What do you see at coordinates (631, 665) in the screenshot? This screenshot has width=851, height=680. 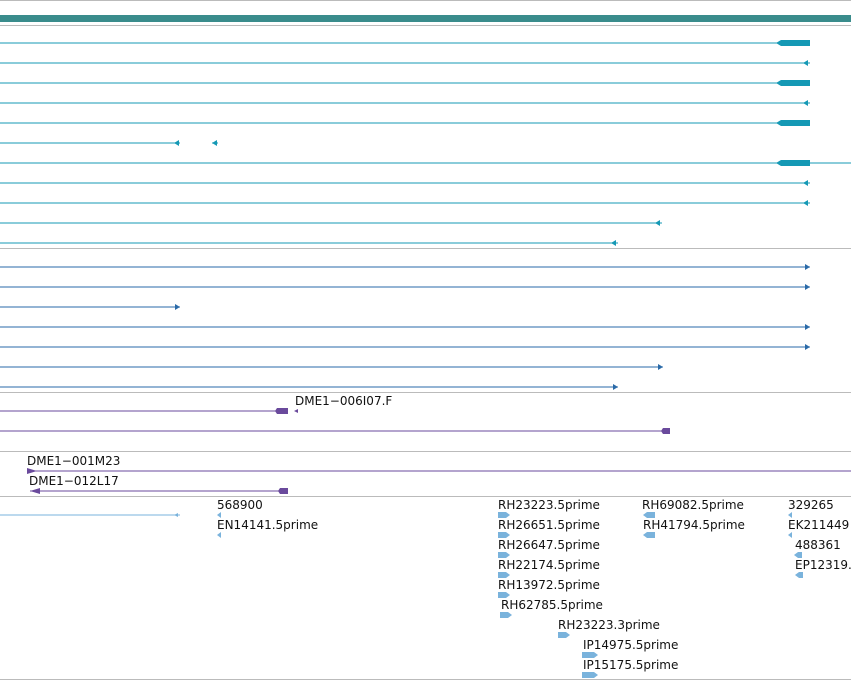 I see `est-label: IP15175.5prime` at bounding box center [631, 665].